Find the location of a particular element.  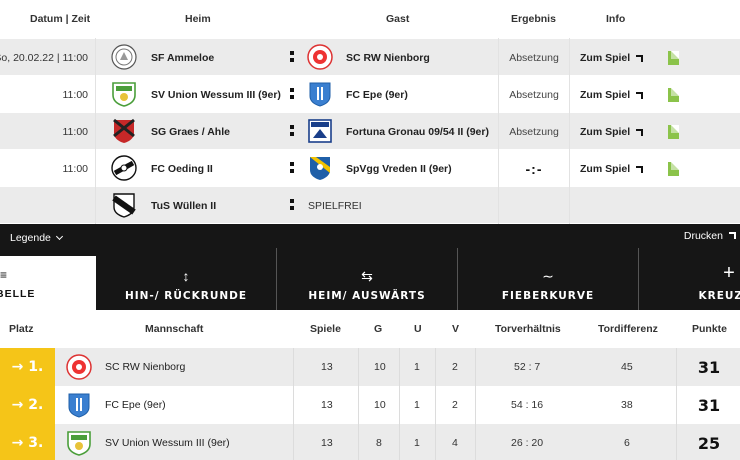

legend-toggle: Legende is located at coordinates (36, 238).